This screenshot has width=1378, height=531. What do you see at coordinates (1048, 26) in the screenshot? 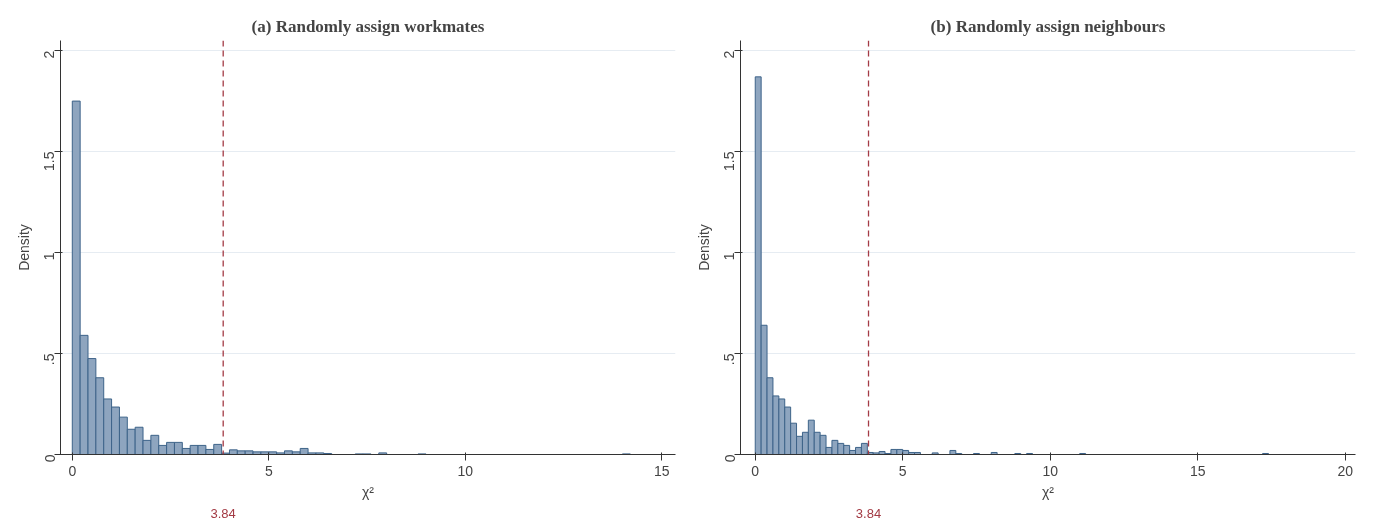
I see `chart-title: (b) Randomly assign neighbours` at bounding box center [1048, 26].